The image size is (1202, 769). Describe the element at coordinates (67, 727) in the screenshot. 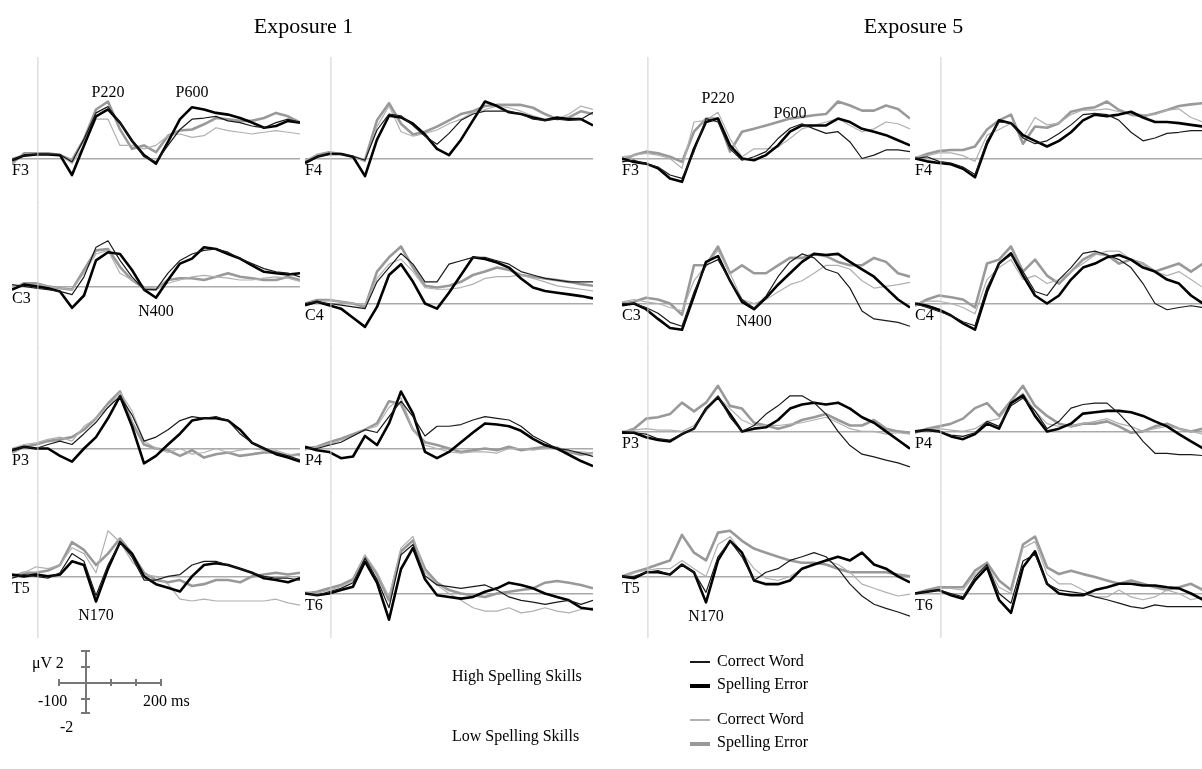

I see `text: -2` at that location.